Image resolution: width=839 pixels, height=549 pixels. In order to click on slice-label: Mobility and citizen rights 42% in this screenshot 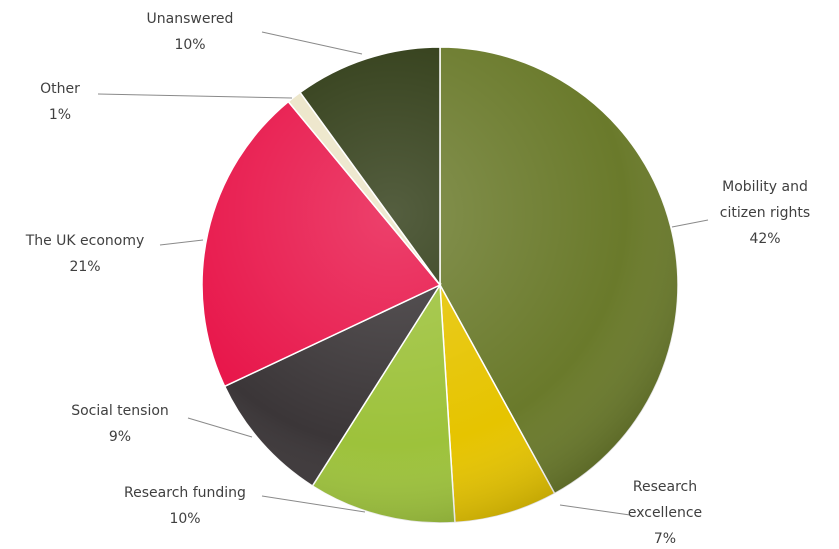, I will do `click(765, 213)`.